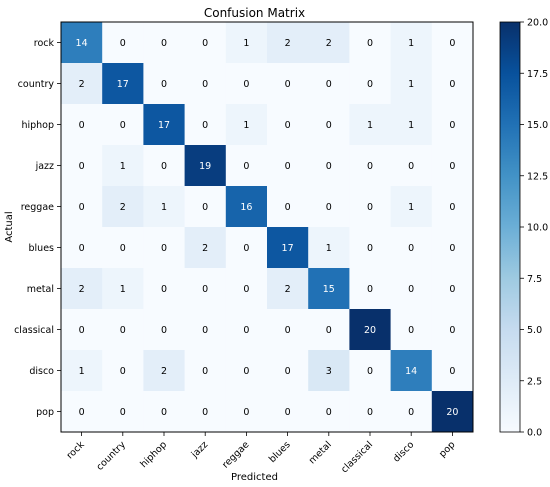  I want to click on y-tick-label: blues, so click(42, 248).